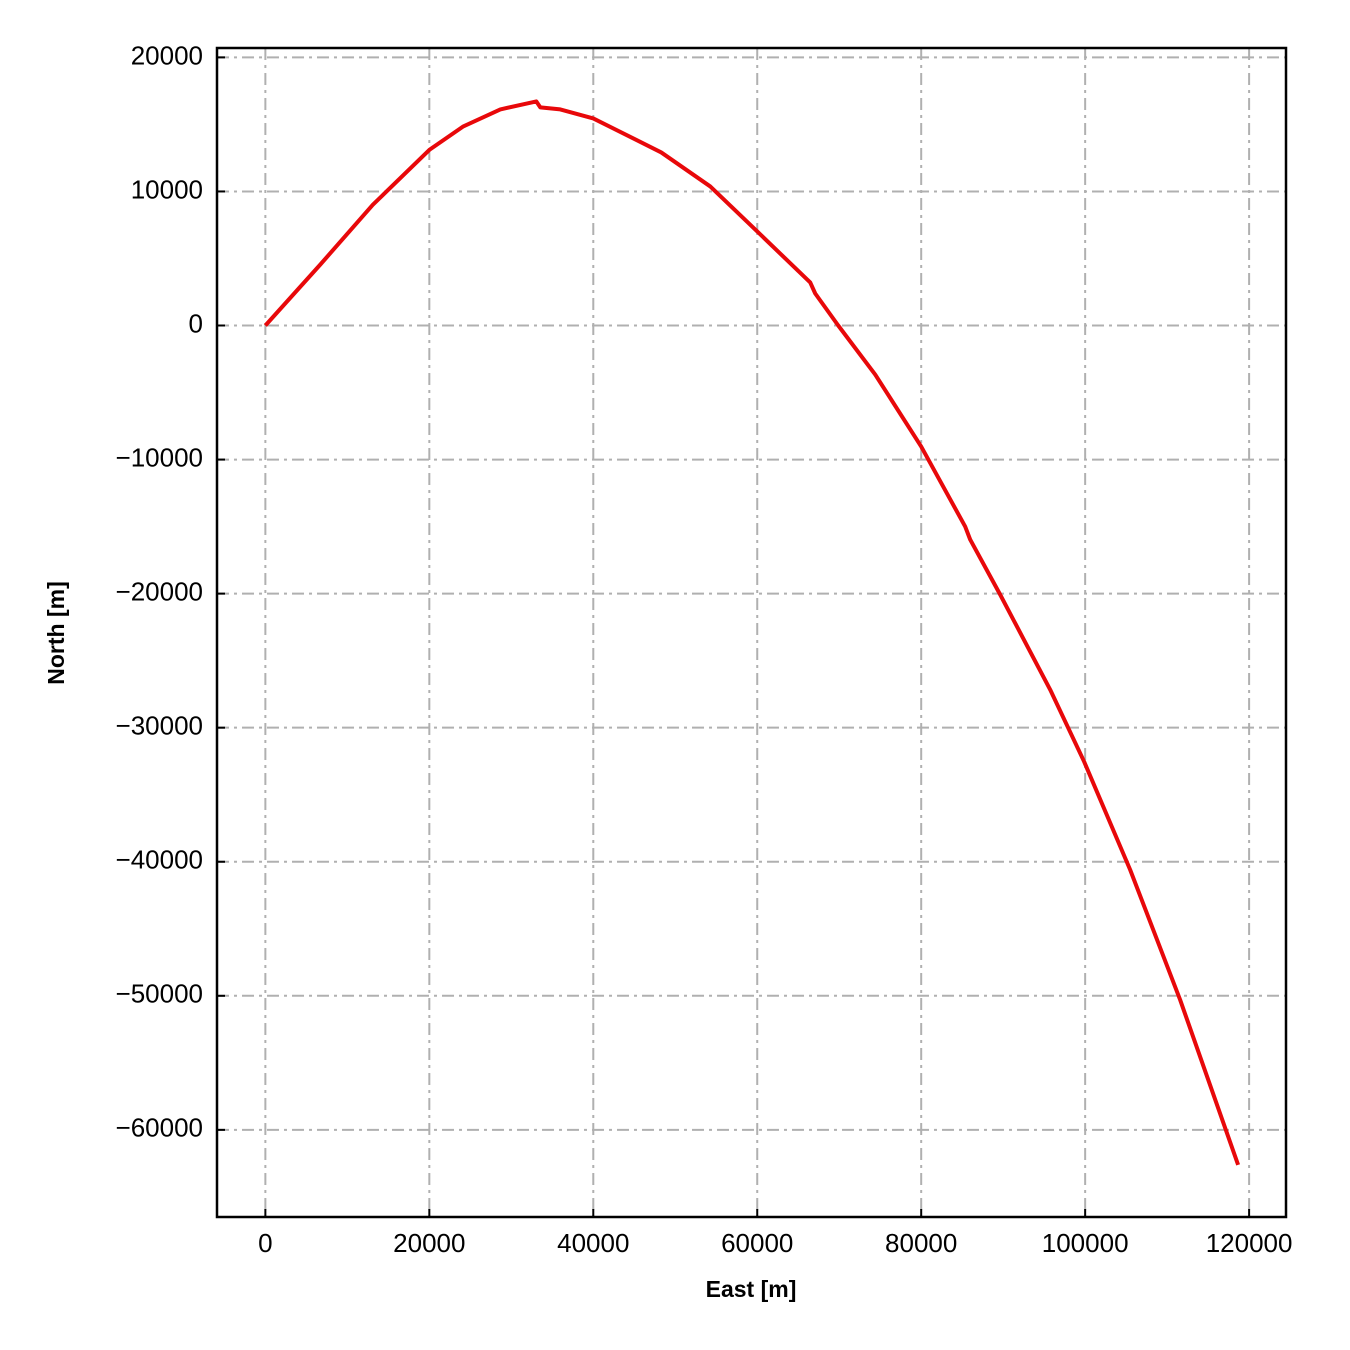  Describe the element at coordinates (593, 1243) in the screenshot. I see `x-tick-label: 40000` at that location.